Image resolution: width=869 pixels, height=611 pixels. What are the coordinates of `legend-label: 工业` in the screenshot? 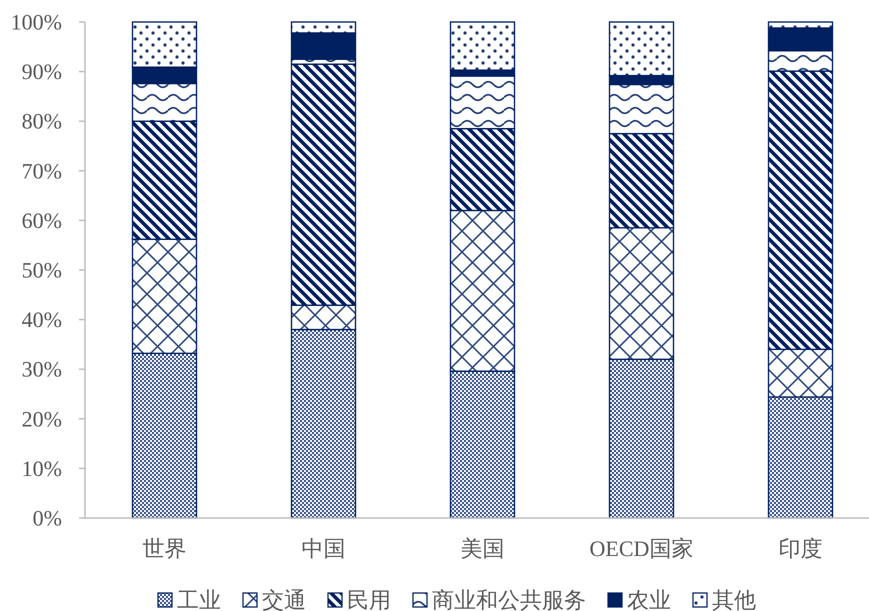 It's located at (199, 599).